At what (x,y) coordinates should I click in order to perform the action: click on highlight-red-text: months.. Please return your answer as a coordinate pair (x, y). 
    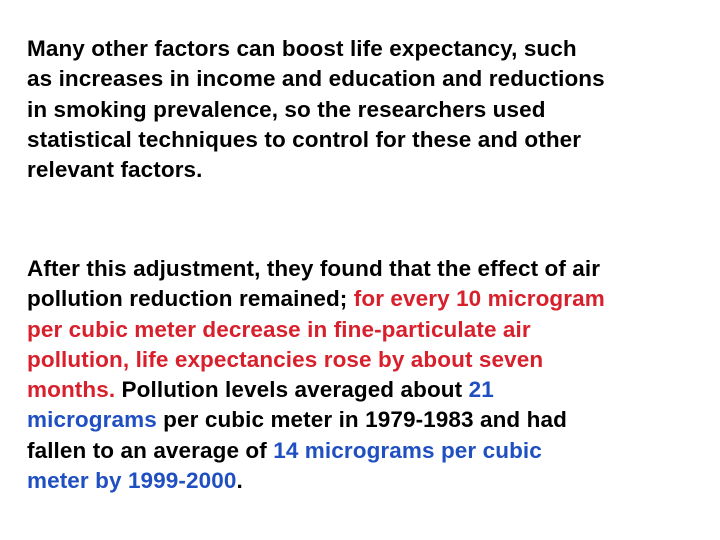
    Looking at the image, I should click on (71, 390).